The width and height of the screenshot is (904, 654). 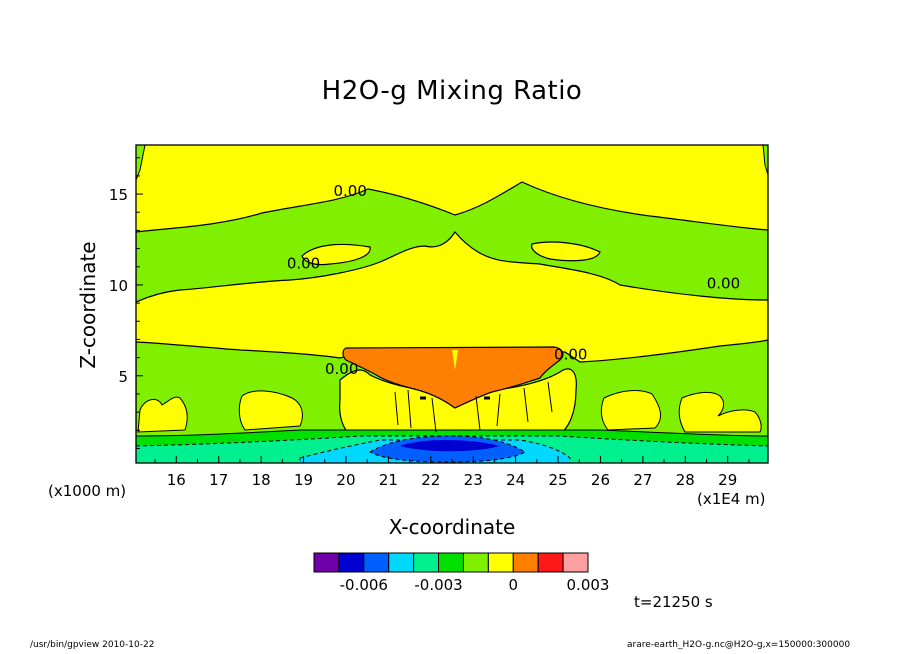 What do you see at coordinates (557, 480) in the screenshot?
I see `x-tick-label: 25` at bounding box center [557, 480].